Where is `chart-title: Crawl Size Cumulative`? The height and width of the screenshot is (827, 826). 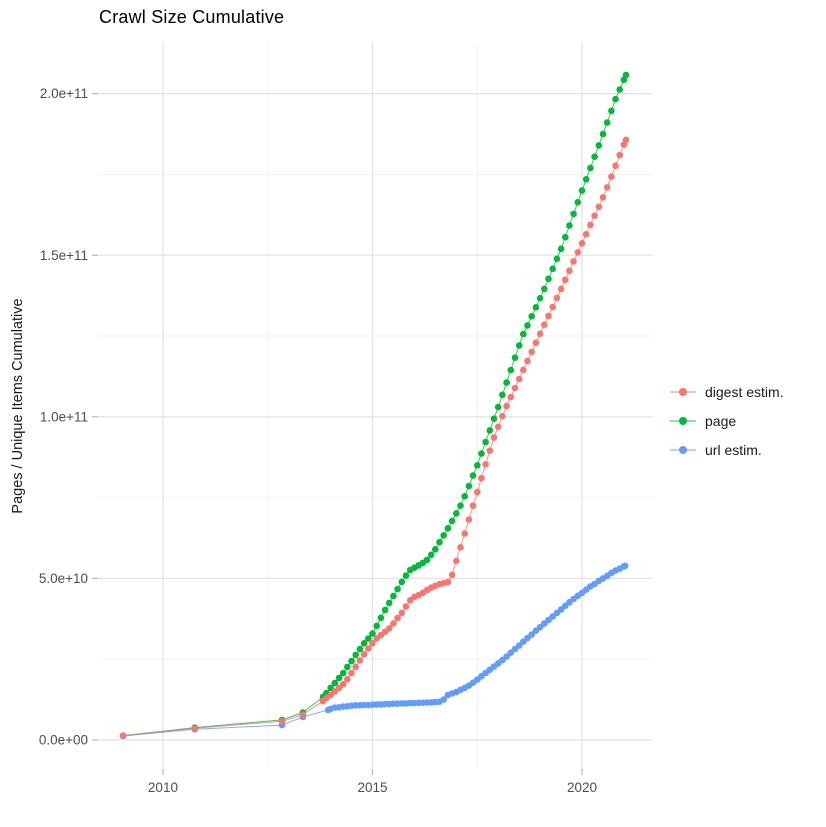 chart-title: Crawl Size Cumulative is located at coordinates (192, 17).